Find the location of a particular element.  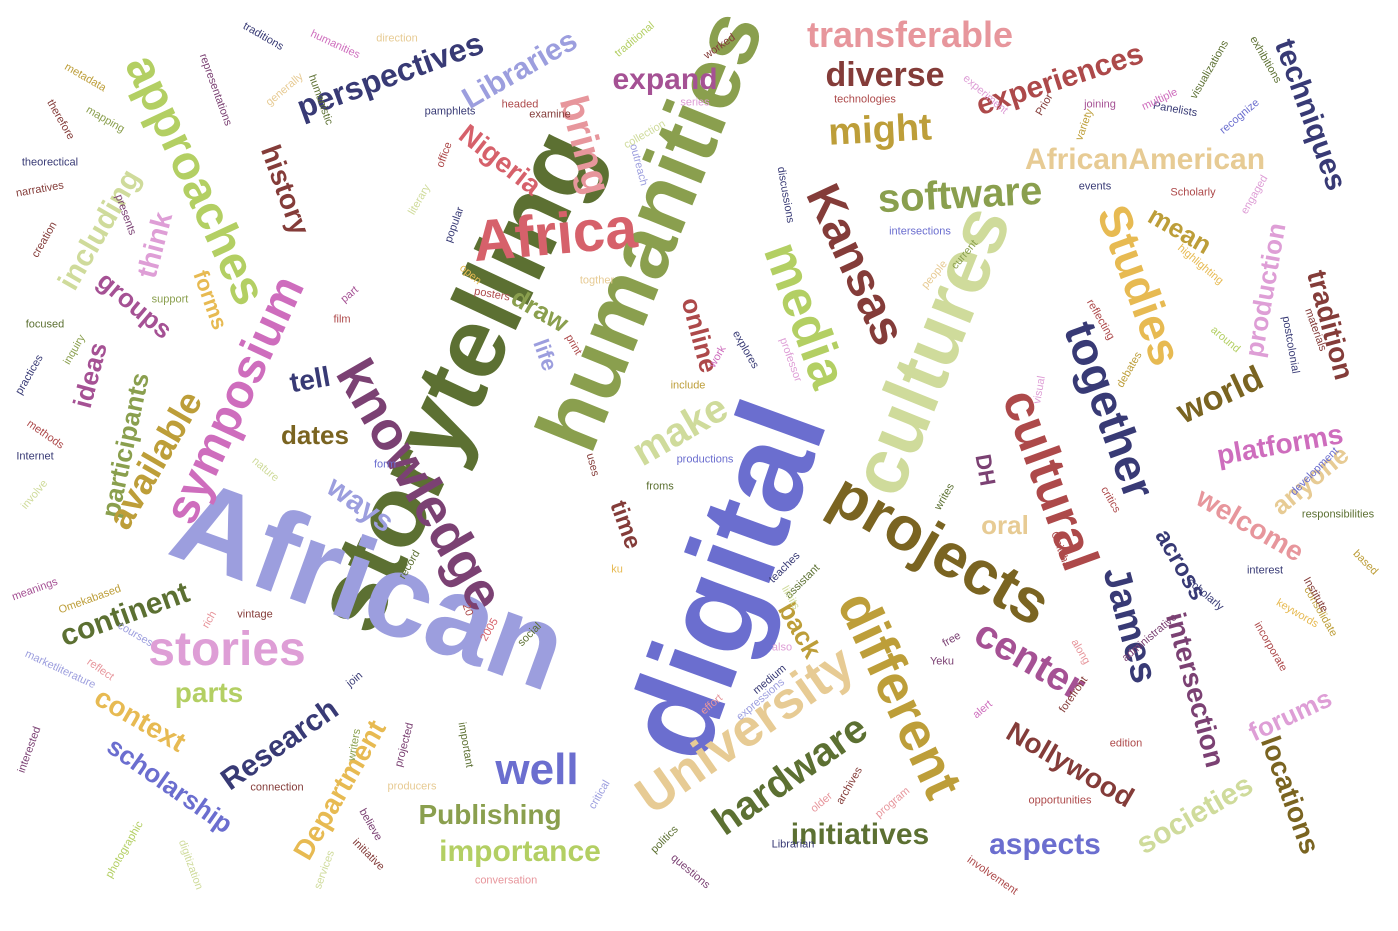

word-conversation: conversation is located at coordinates (506, 880).